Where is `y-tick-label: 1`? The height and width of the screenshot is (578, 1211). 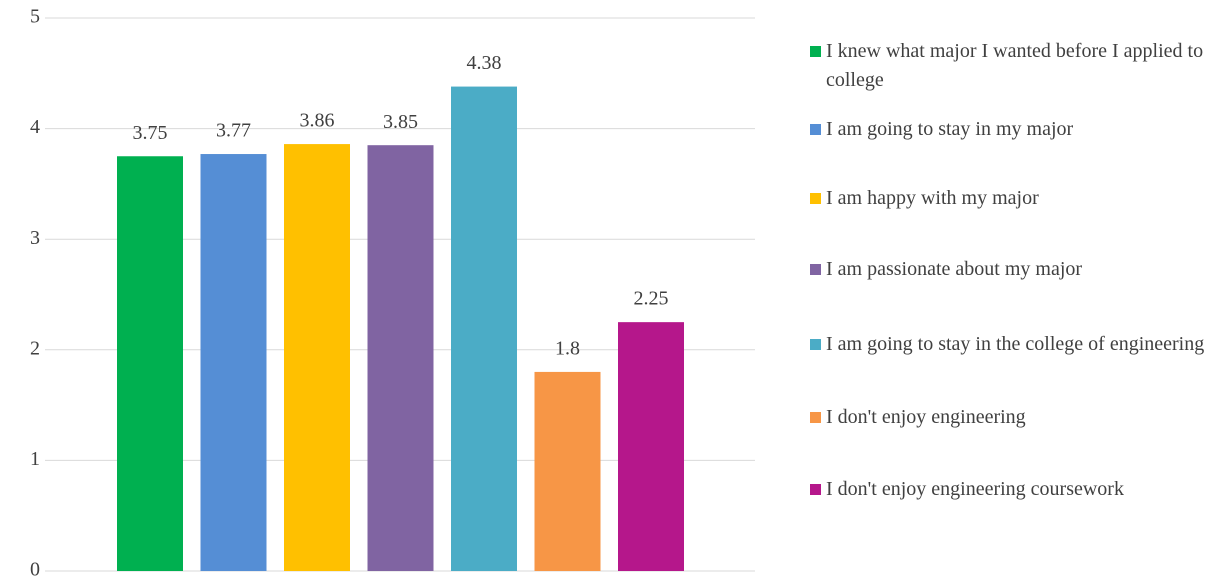
y-tick-label: 1 is located at coordinates (35, 459).